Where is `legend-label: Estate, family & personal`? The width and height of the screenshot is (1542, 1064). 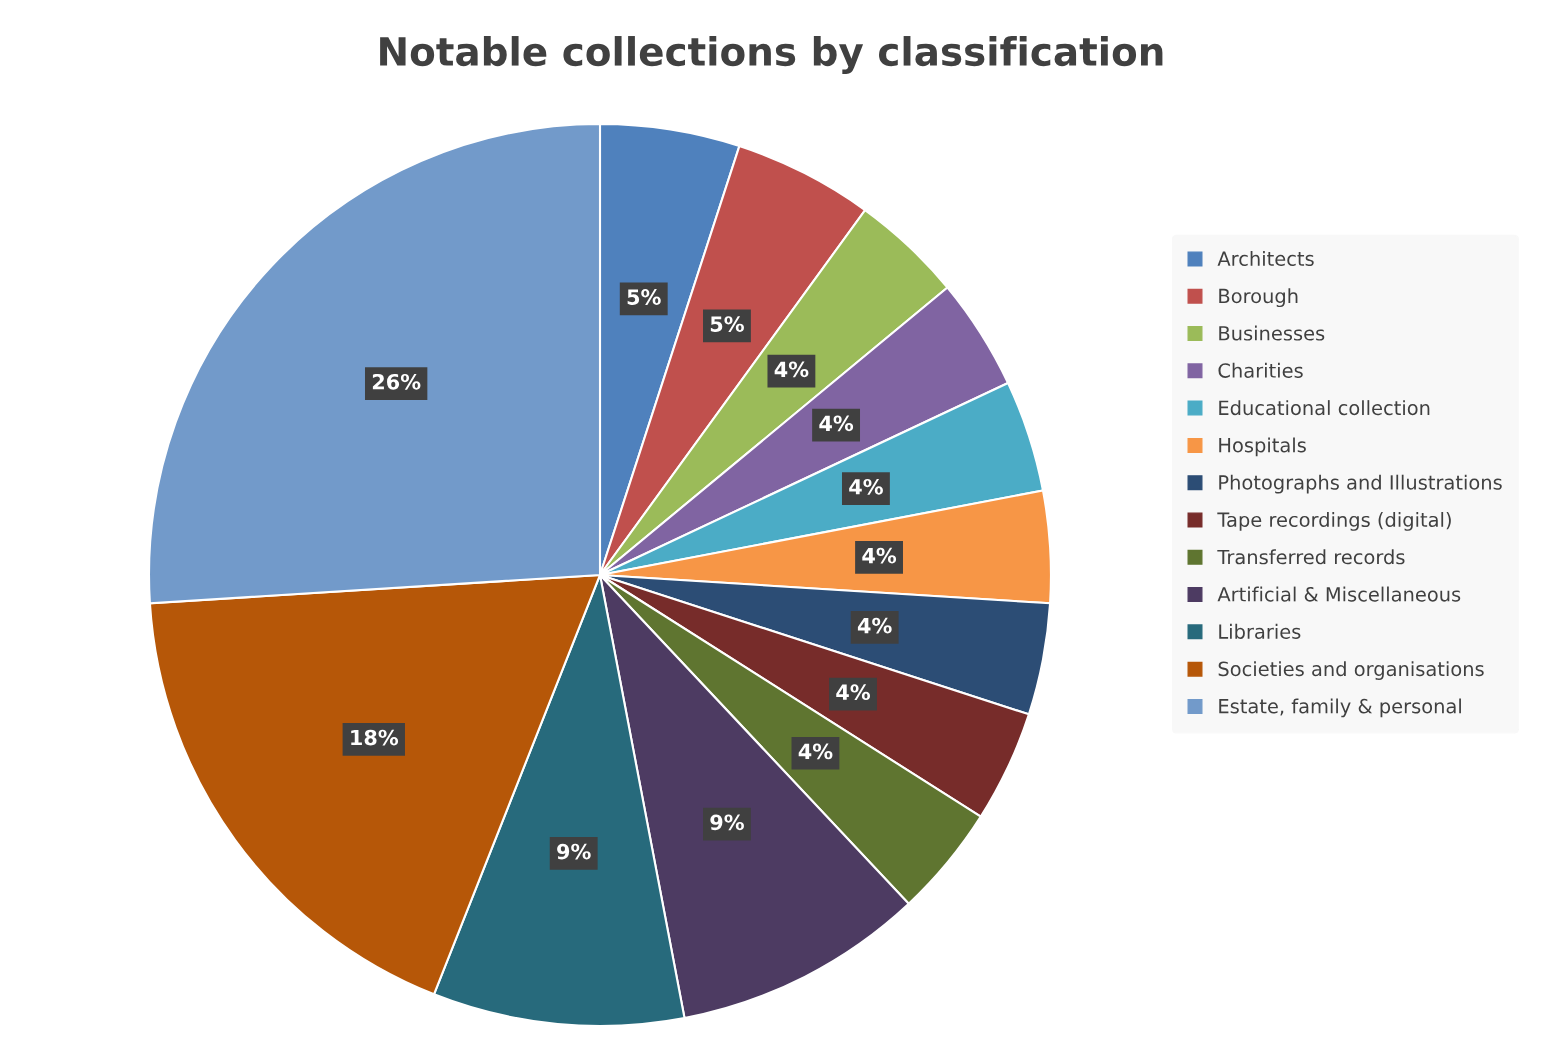 legend-label: Estate, family & personal is located at coordinates (1340, 708).